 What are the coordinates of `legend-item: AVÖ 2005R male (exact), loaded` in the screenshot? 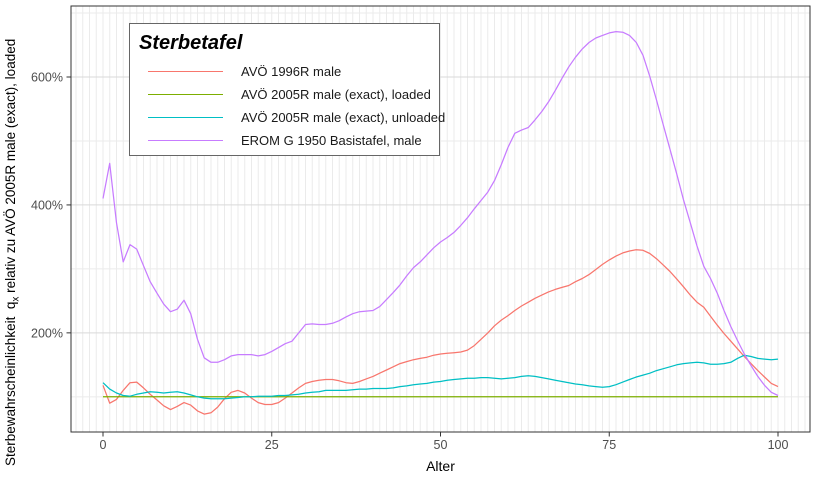 It's located at (284, 94).